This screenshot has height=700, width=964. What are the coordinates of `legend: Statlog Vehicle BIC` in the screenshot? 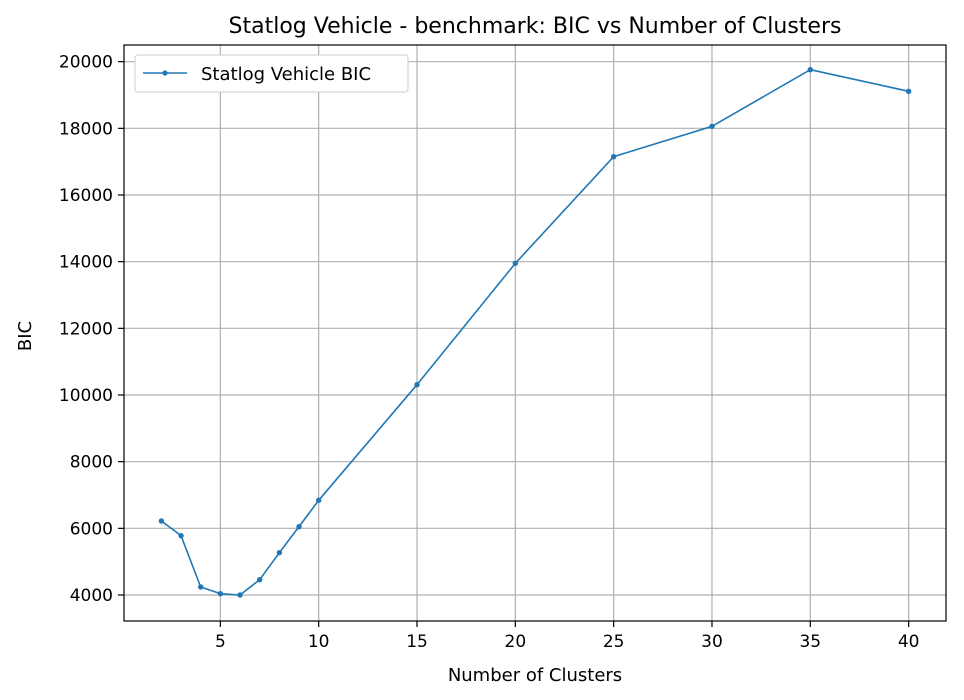 It's located at (271, 73).